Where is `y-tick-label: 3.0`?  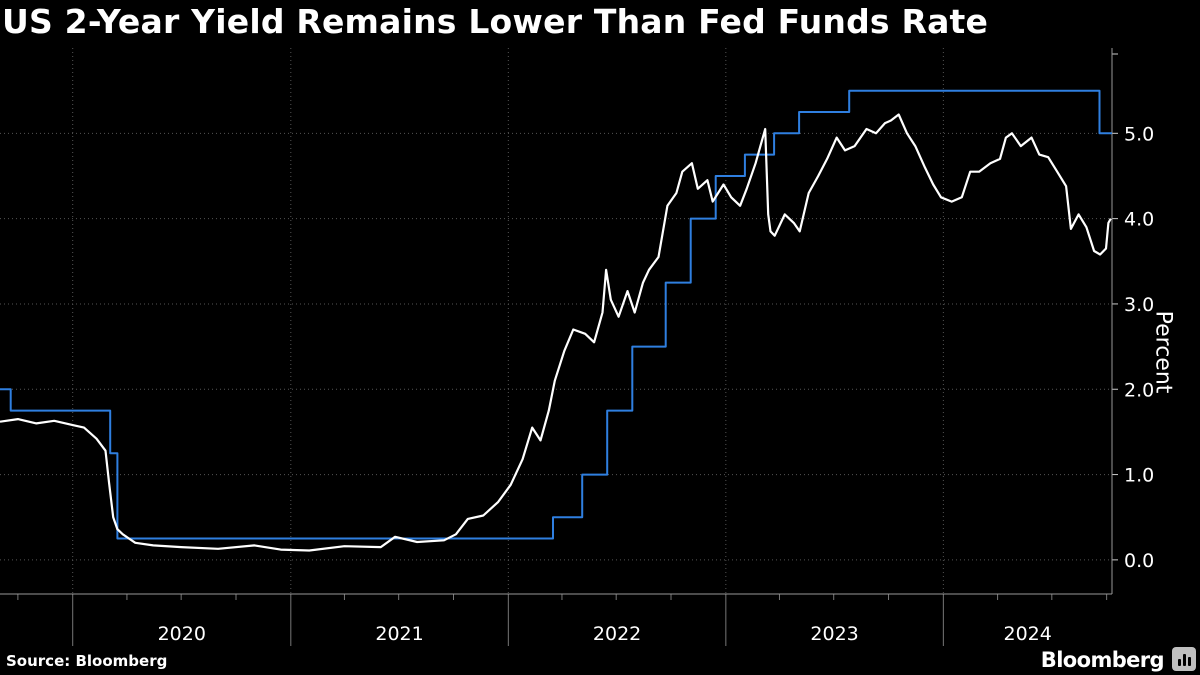
y-tick-label: 3.0 is located at coordinates (1139, 305).